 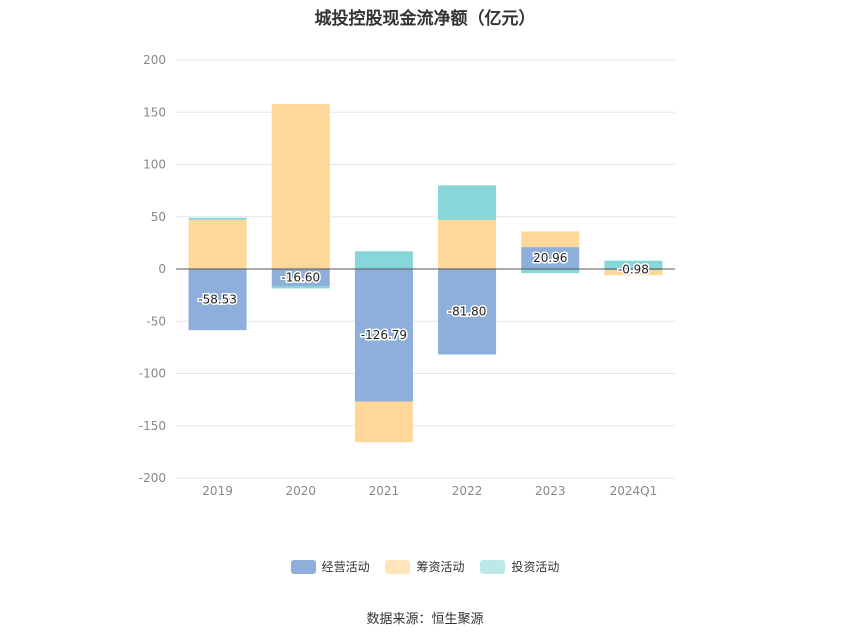 I want to click on x-tick-label: 2019, so click(x=217, y=491).